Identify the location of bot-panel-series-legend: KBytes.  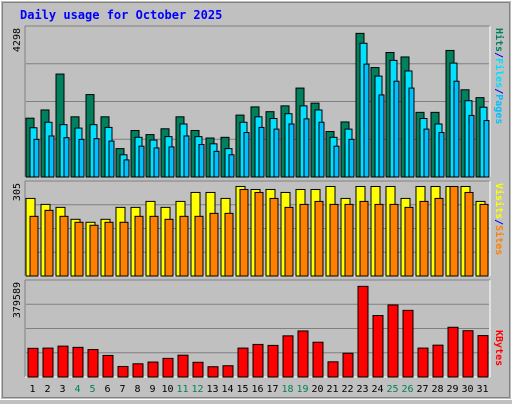
(498, 348).